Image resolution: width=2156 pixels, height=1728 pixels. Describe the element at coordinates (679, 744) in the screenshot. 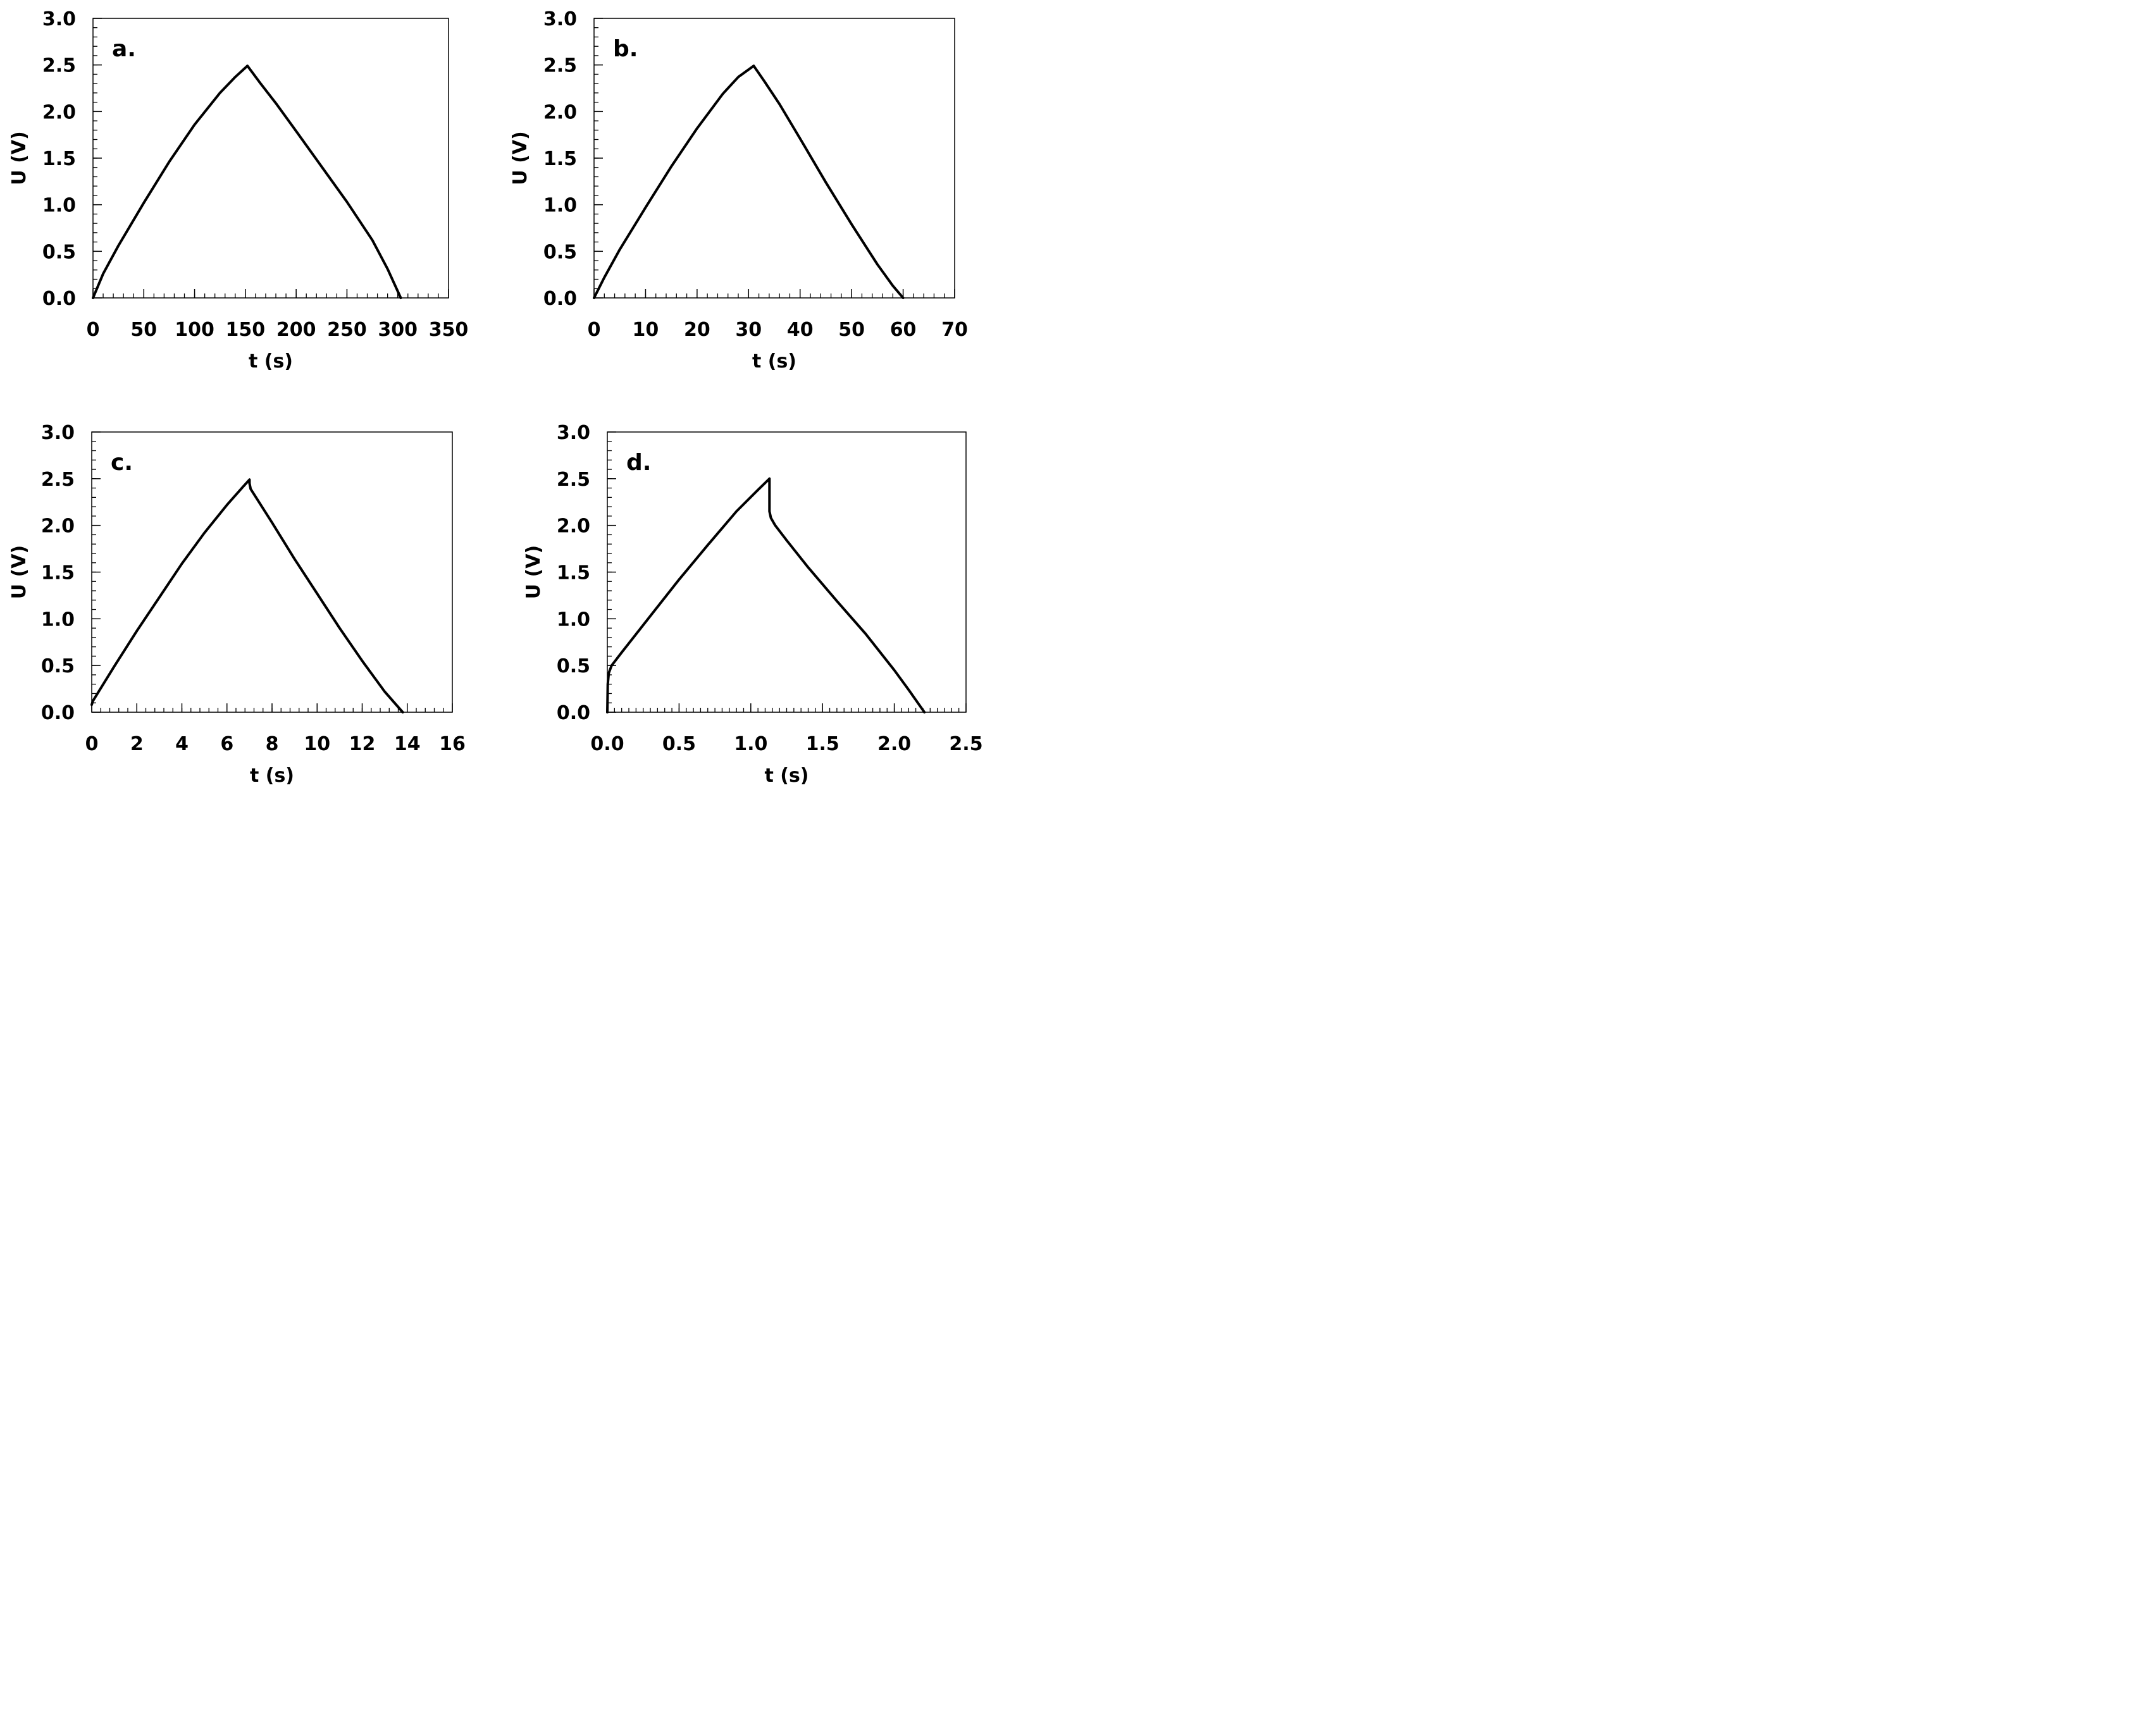

I see `x-tick-label: 0.5` at that location.